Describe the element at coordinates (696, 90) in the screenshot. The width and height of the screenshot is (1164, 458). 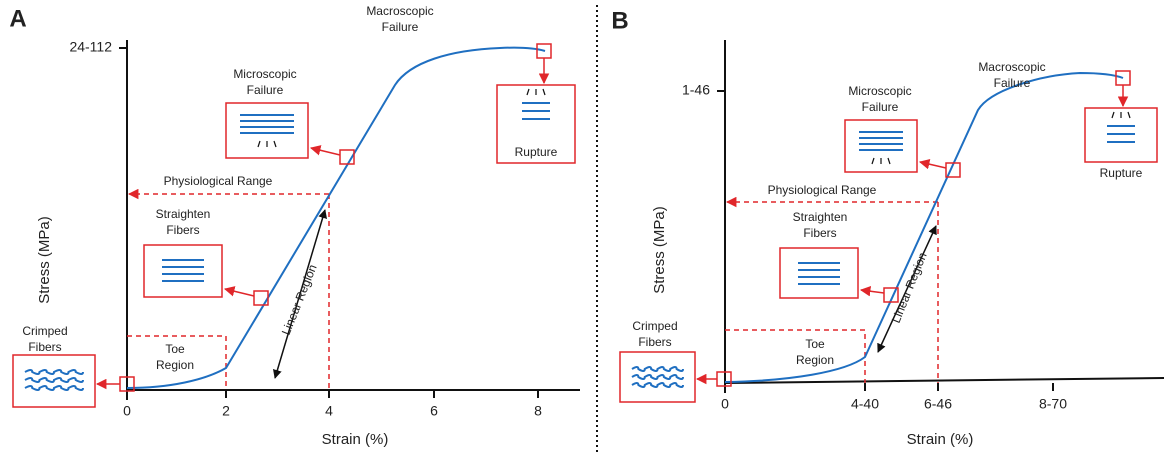
I see `y-tick-label: 1-46` at that location.